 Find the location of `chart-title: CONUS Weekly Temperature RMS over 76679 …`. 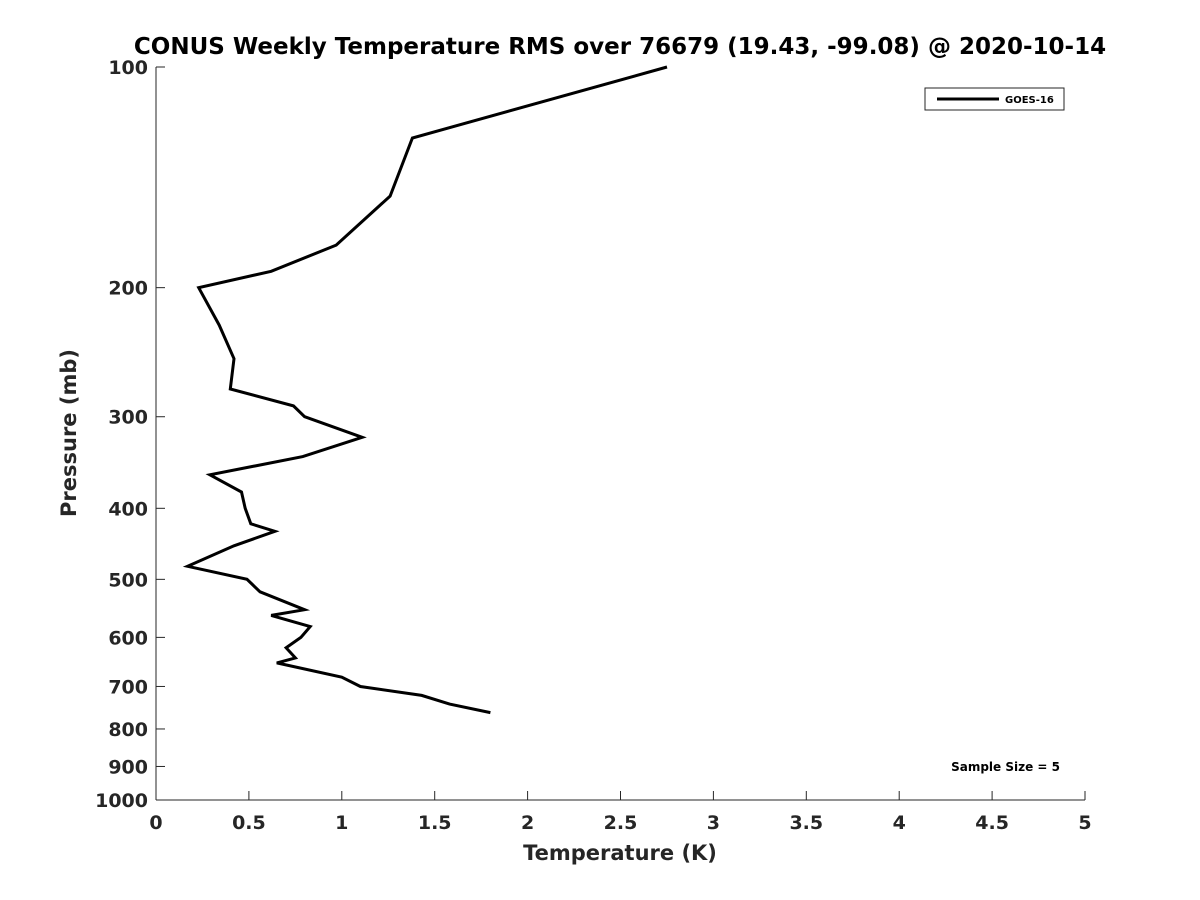

chart-title: CONUS Weekly Temperature RMS over 76679 … is located at coordinates (620, 47).